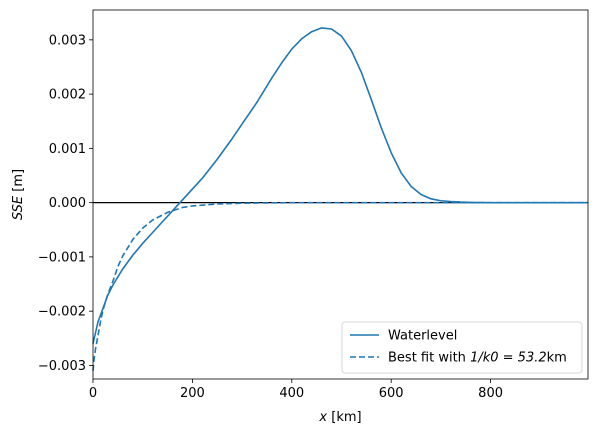 Image resolution: width=598 pixels, height=435 pixels. Describe the element at coordinates (62, 257) in the screenshot. I see `y-tick-label: −0.001` at that location.